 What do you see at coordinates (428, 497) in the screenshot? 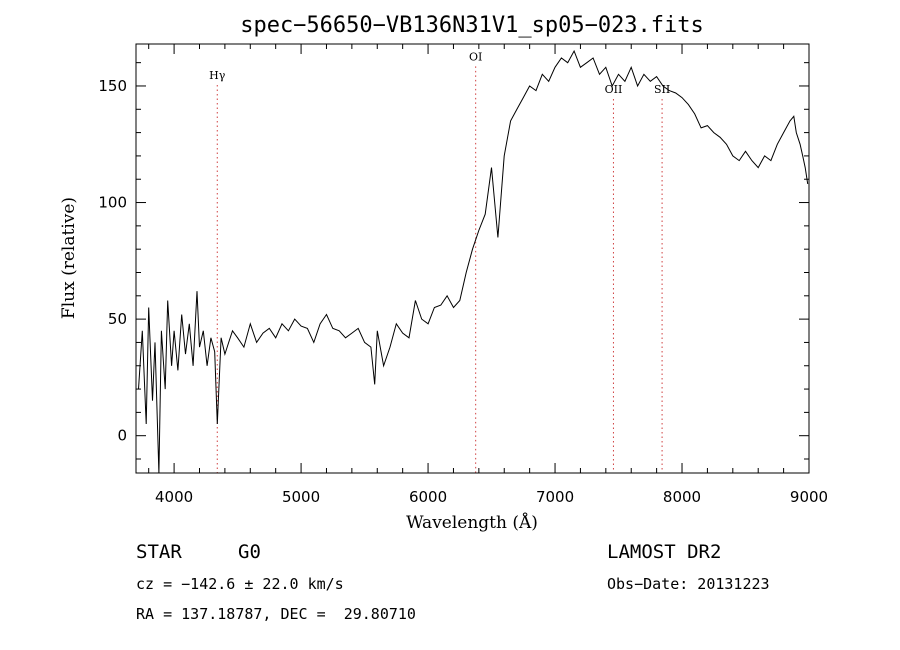
I see `x-tick-label: 6000` at bounding box center [428, 497].